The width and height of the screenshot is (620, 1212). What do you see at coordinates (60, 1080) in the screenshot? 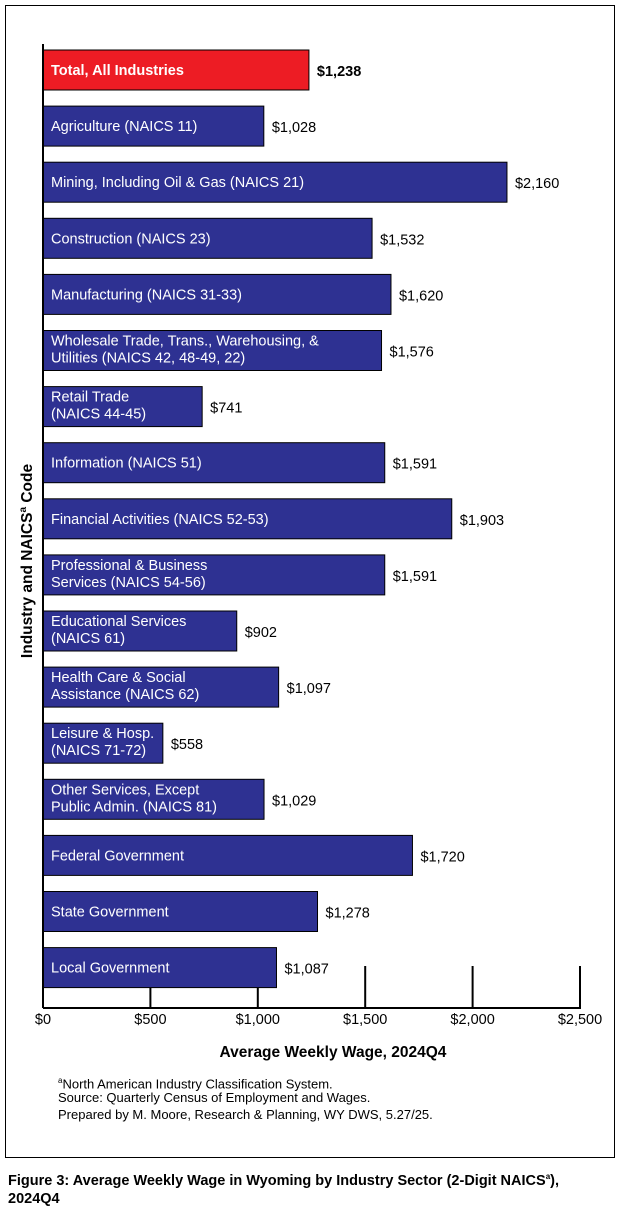
I see `footnote-sup: a` at bounding box center [60, 1080].